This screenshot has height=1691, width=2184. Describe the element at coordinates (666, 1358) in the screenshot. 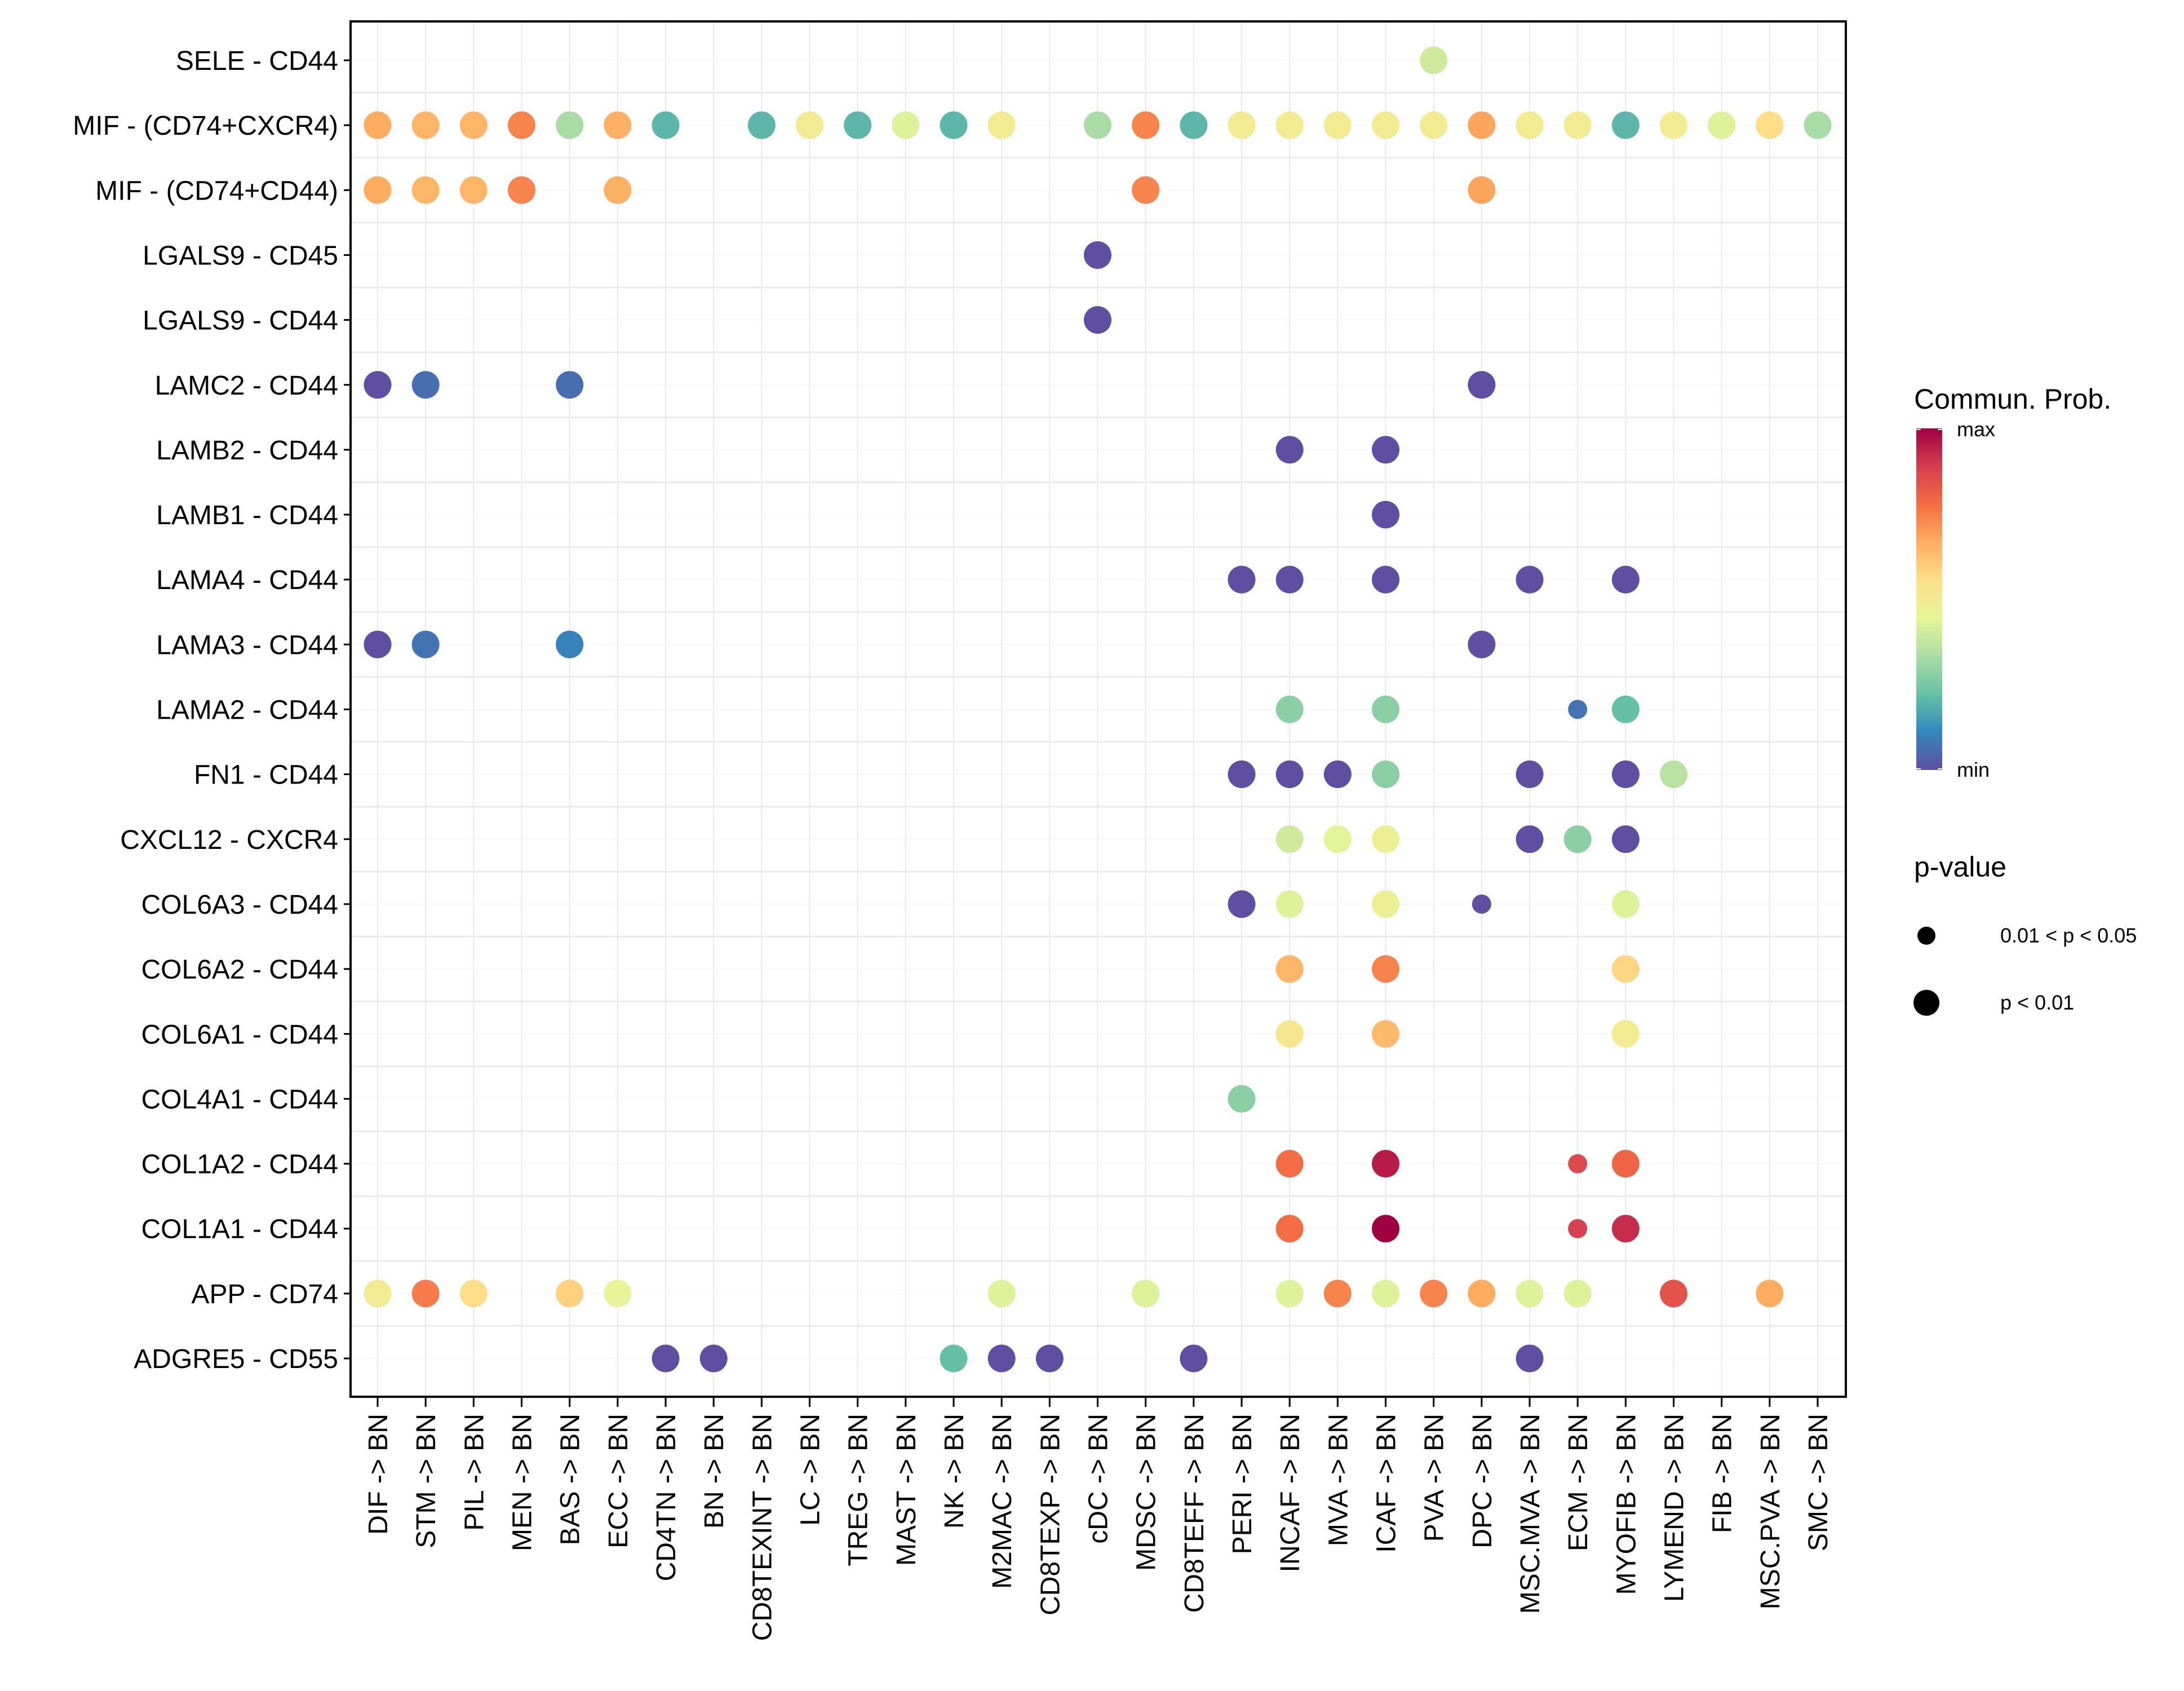

I see `data-point: ADGRE5 - CD55 | CD4TN -> BN | p < 0.01` at that location.